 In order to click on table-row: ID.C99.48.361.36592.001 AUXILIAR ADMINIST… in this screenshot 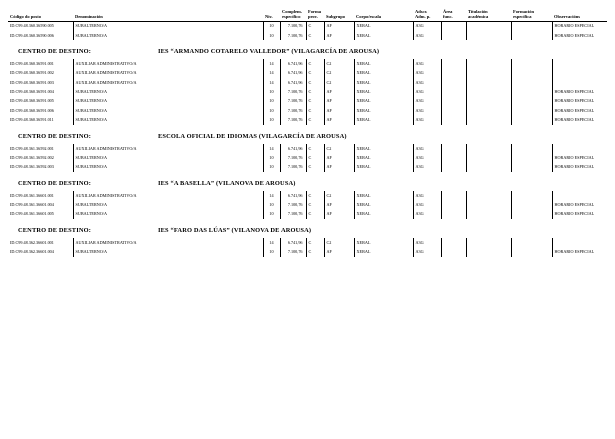, I will do `click(307, 148)`.